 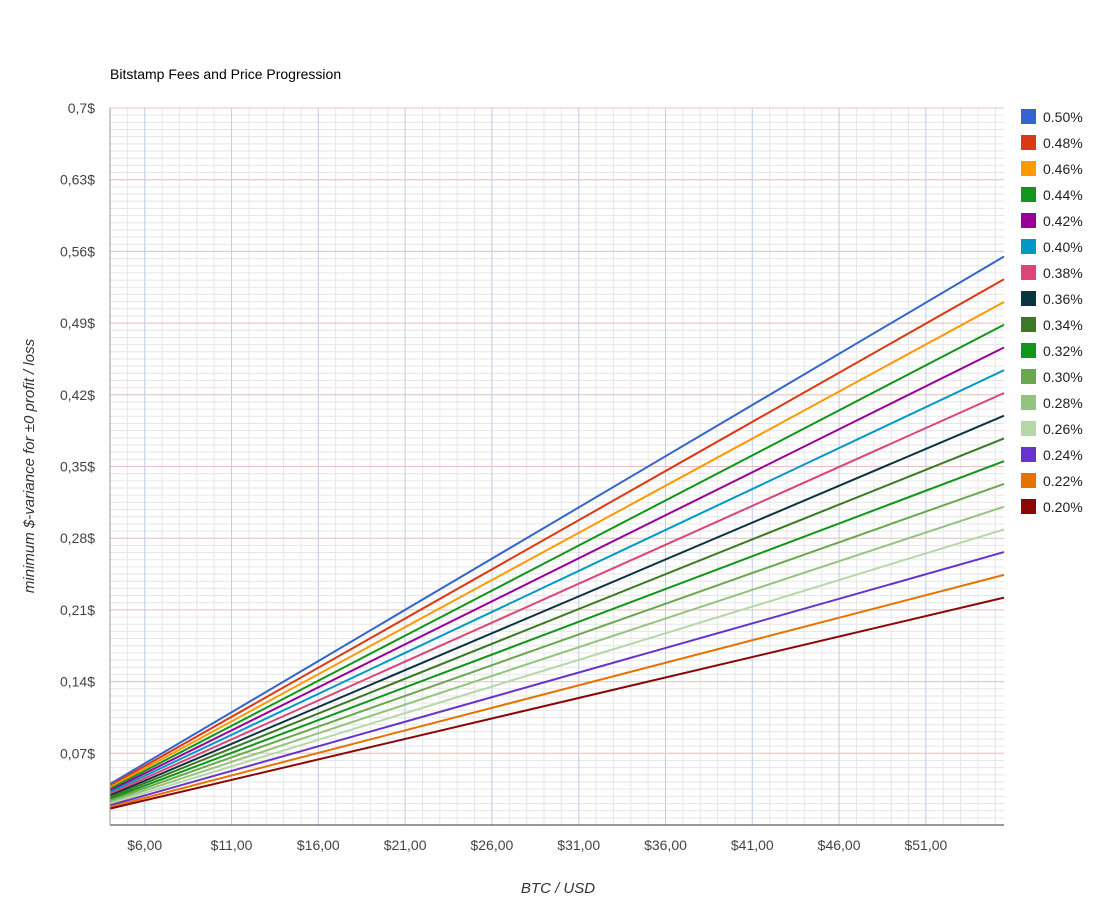 I want to click on y-tick-label: 0,7$, so click(x=81, y=108).